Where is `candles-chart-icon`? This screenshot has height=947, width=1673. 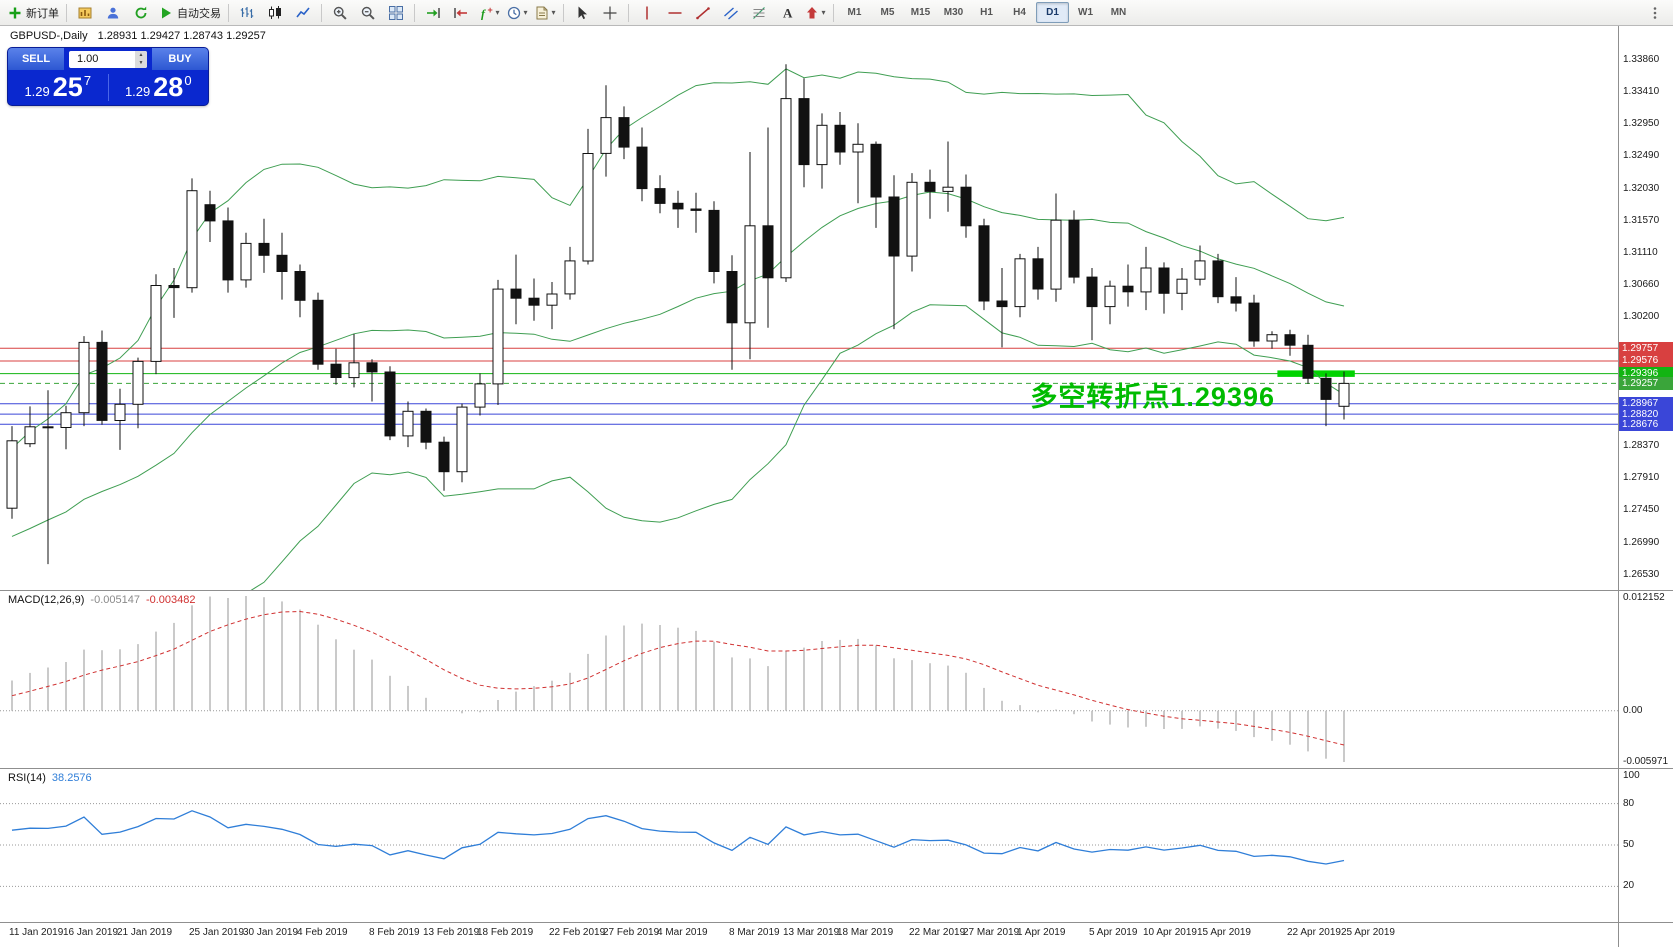
candles-chart-icon is located at coordinates (275, 12).